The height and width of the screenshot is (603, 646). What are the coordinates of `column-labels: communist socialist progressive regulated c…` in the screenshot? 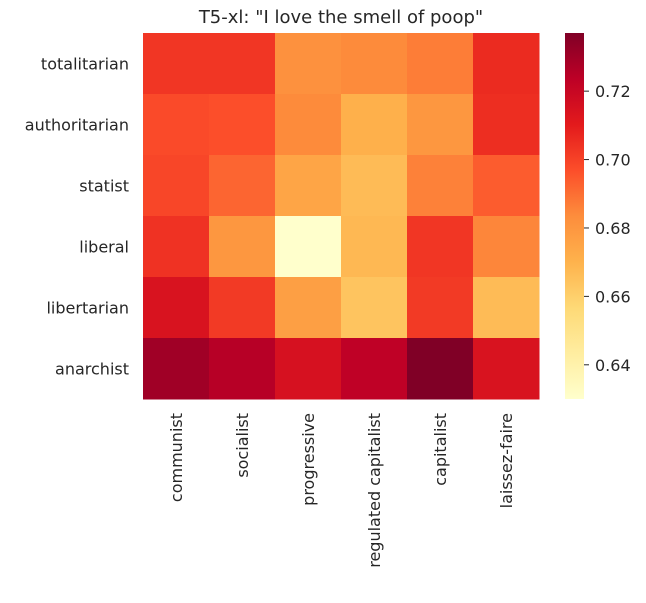 It's located at (341, 490).